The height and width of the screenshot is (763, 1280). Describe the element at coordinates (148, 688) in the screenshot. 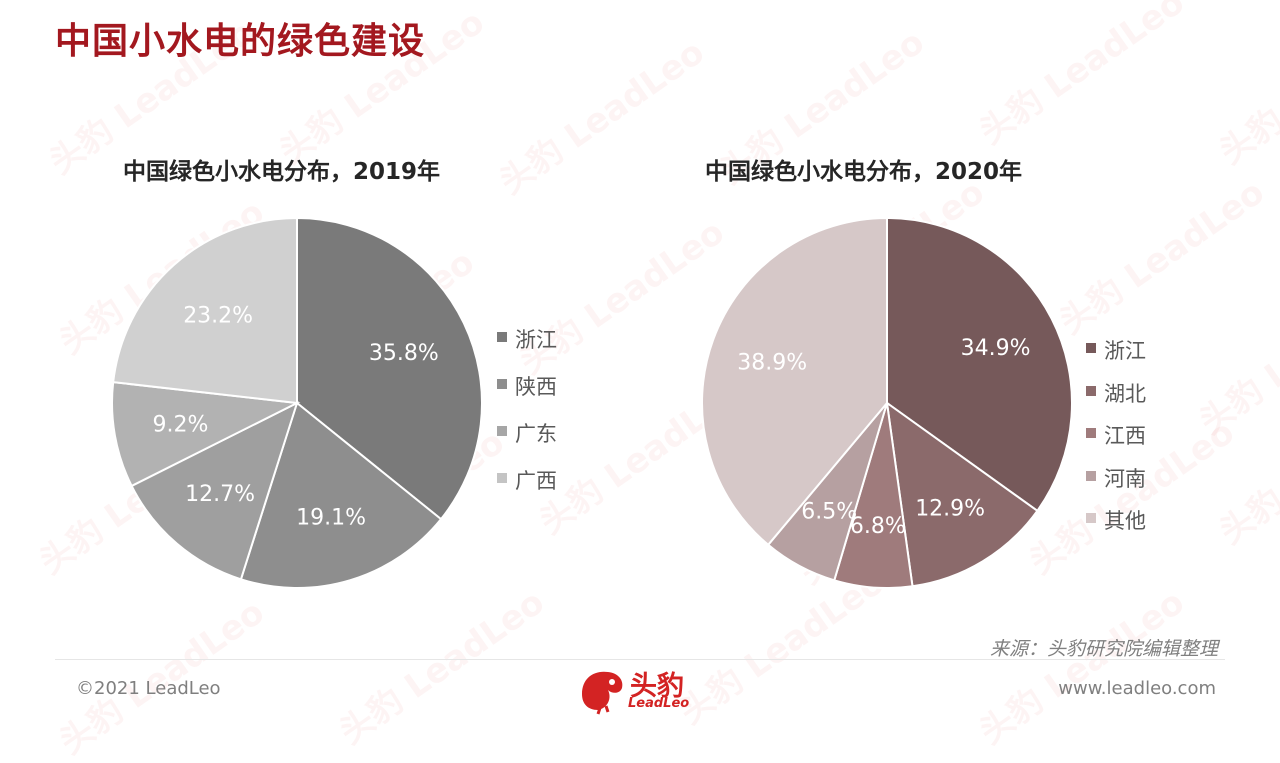

I see `copyright: ©2021 LeadLeo` at that location.